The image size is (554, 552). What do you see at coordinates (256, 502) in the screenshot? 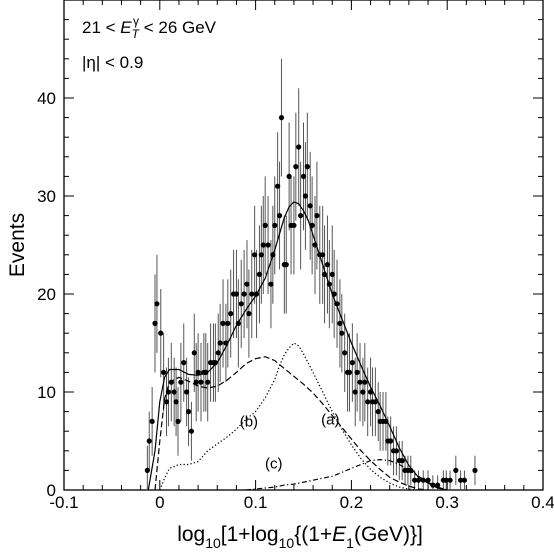
I see `x-tick-label: 0.1` at bounding box center [256, 502].